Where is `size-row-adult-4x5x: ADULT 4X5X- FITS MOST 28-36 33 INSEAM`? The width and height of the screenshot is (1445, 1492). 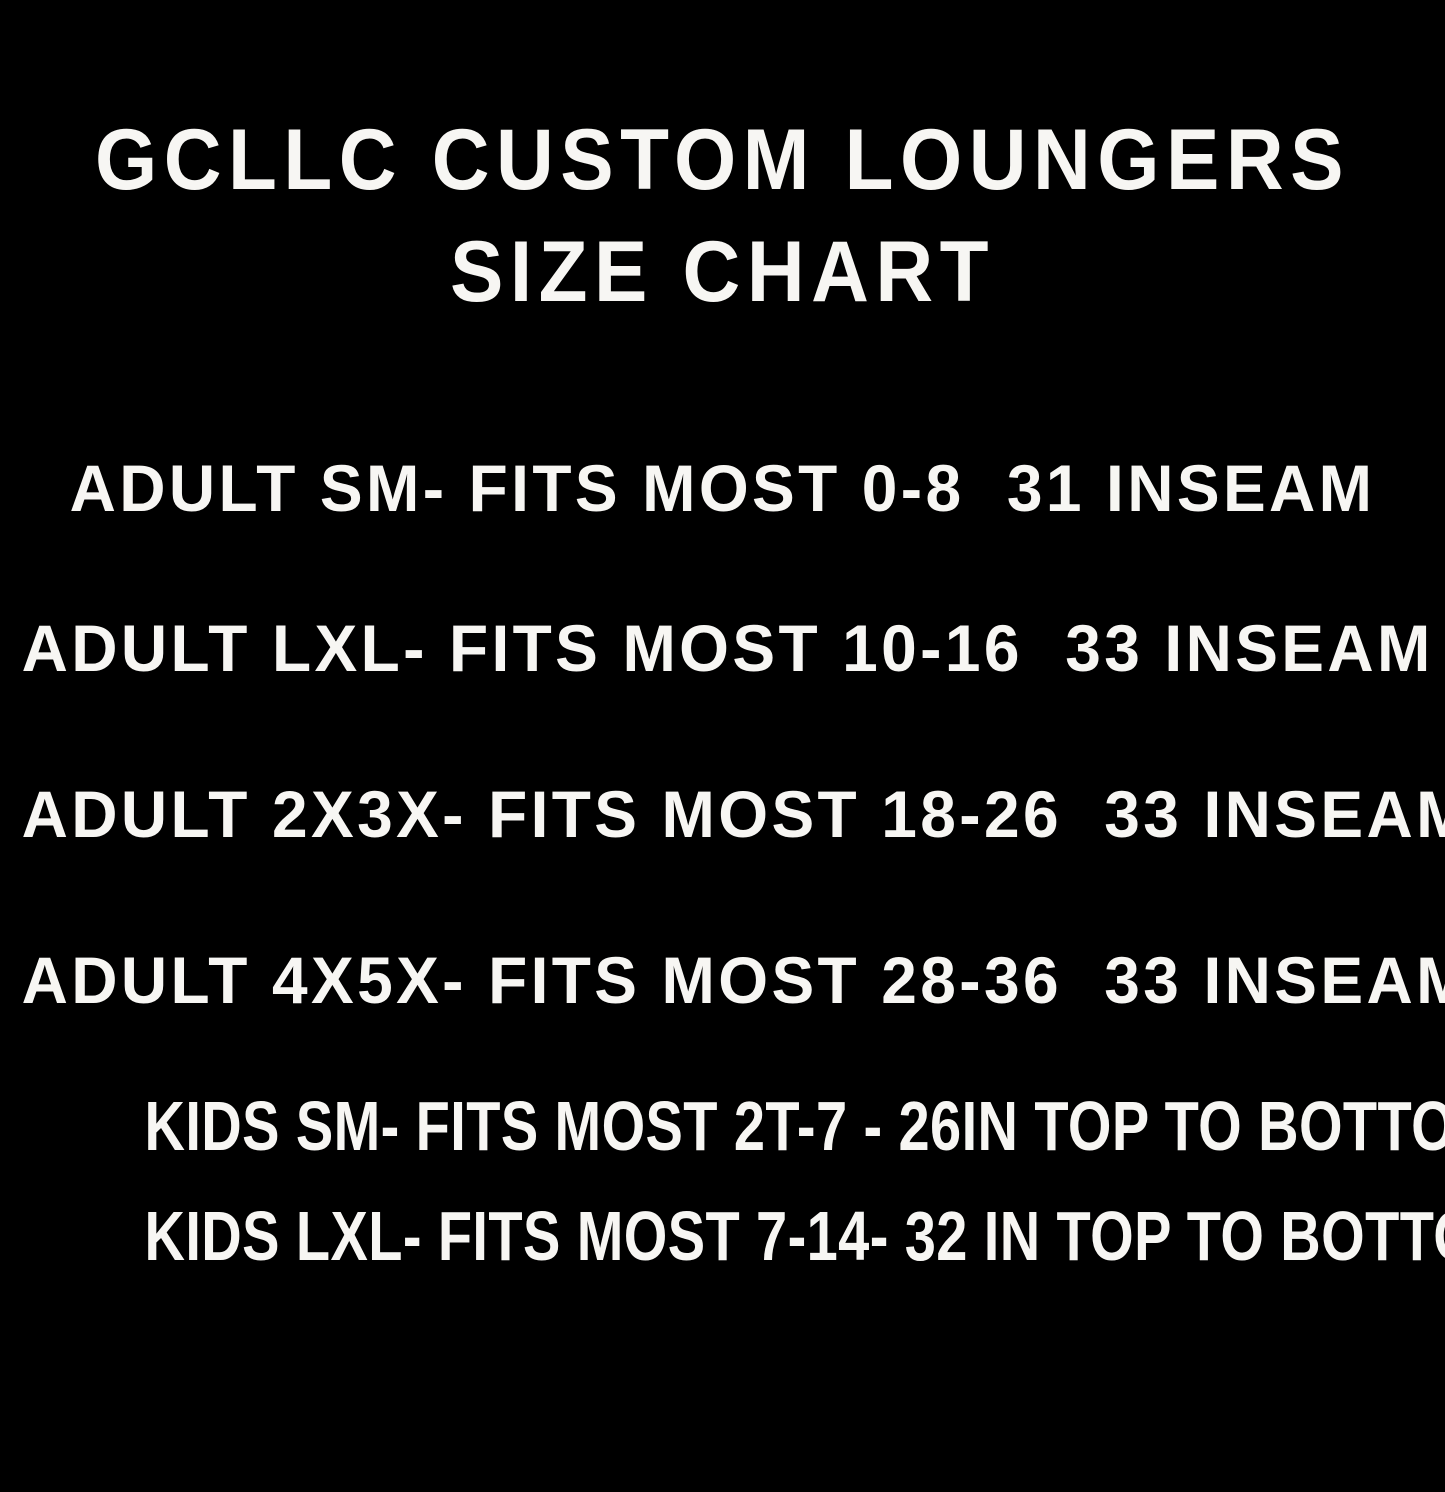
size-row-adult-4x5x: ADULT 4X5X- FITS MOST 28-36 33 INSEAM is located at coordinates (733, 980).